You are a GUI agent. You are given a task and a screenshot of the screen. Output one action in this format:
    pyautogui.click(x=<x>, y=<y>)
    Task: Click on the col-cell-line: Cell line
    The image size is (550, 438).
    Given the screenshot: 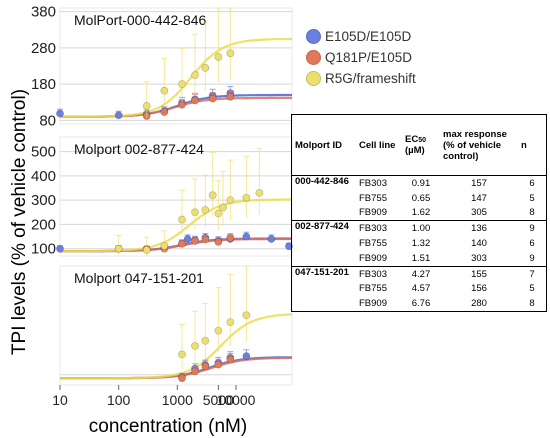 What is the action you would take?
    pyautogui.click(x=379, y=145)
    